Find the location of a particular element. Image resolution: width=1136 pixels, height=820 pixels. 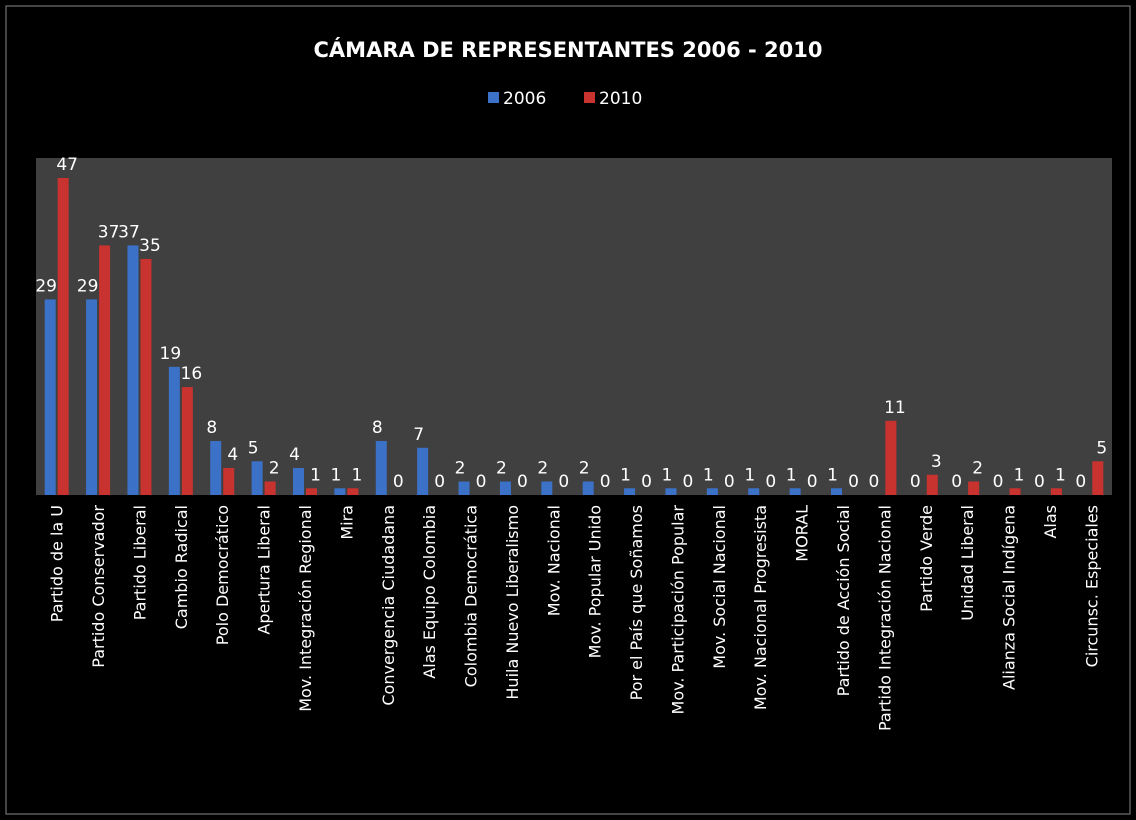

x-tick-label: Colombia Democrática is located at coordinates (471, 596).